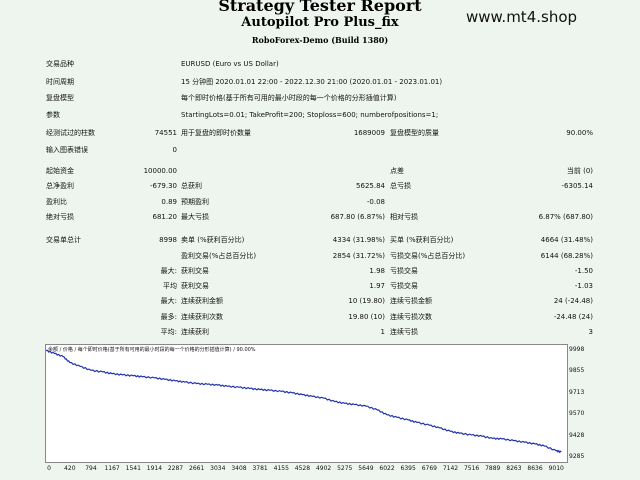  What do you see at coordinates (535, 468) in the screenshot?
I see `x-tick-label: 8636` at bounding box center [535, 468].